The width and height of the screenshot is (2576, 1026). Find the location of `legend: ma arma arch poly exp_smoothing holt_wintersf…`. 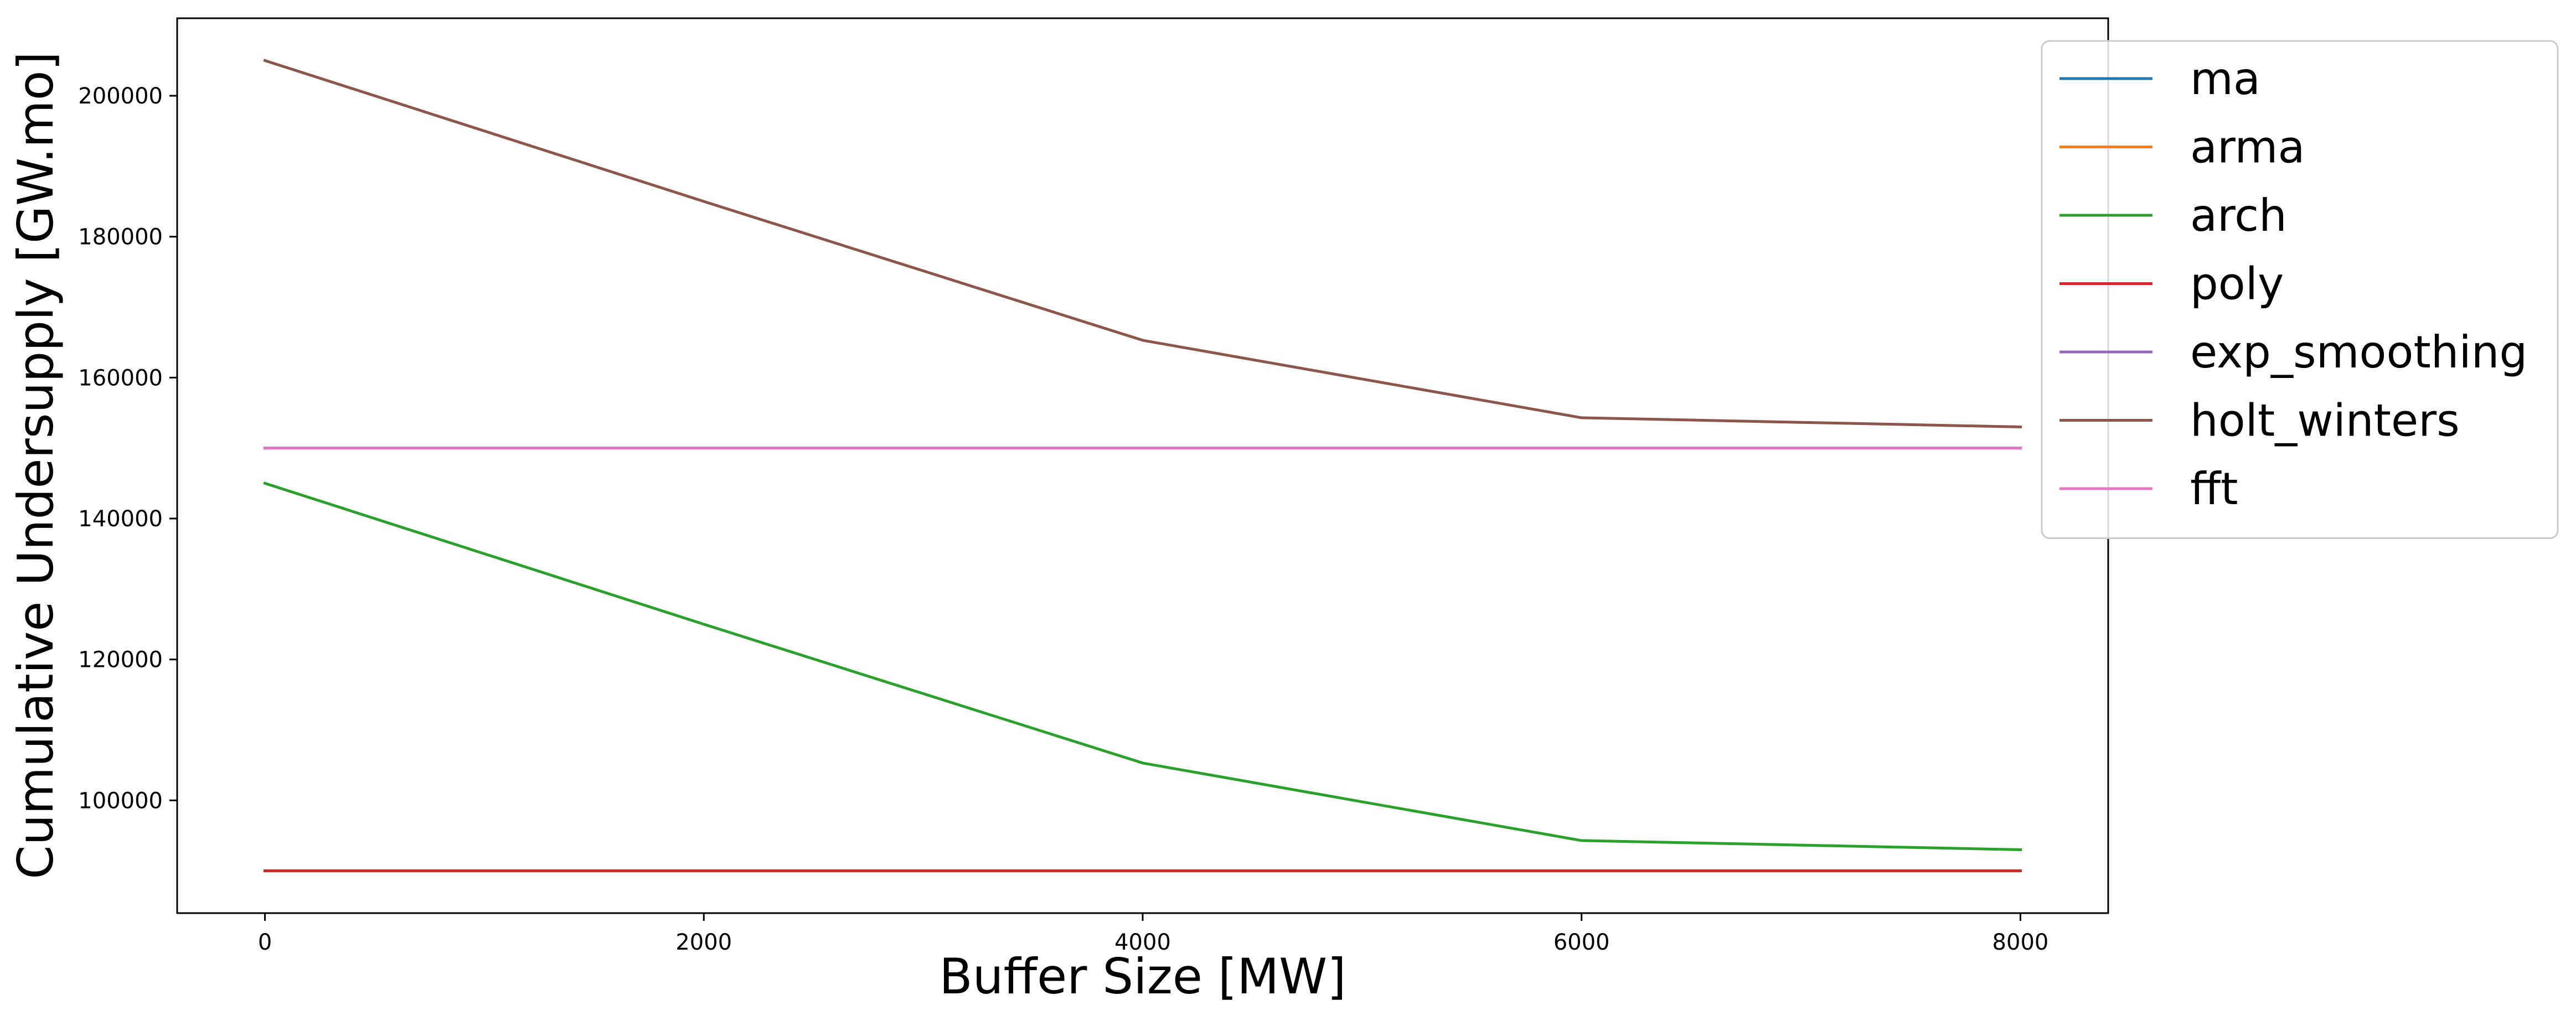

legend: ma arma arch poly exp_smoothing holt_wintersf… is located at coordinates (2300, 289).